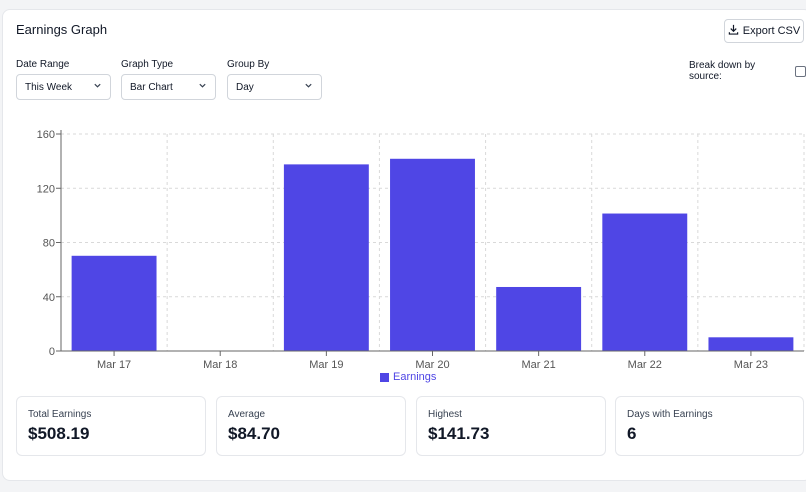 This screenshot has height=492, width=806. Describe the element at coordinates (245, 87) in the screenshot. I see `group-by-value: Day` at that location.